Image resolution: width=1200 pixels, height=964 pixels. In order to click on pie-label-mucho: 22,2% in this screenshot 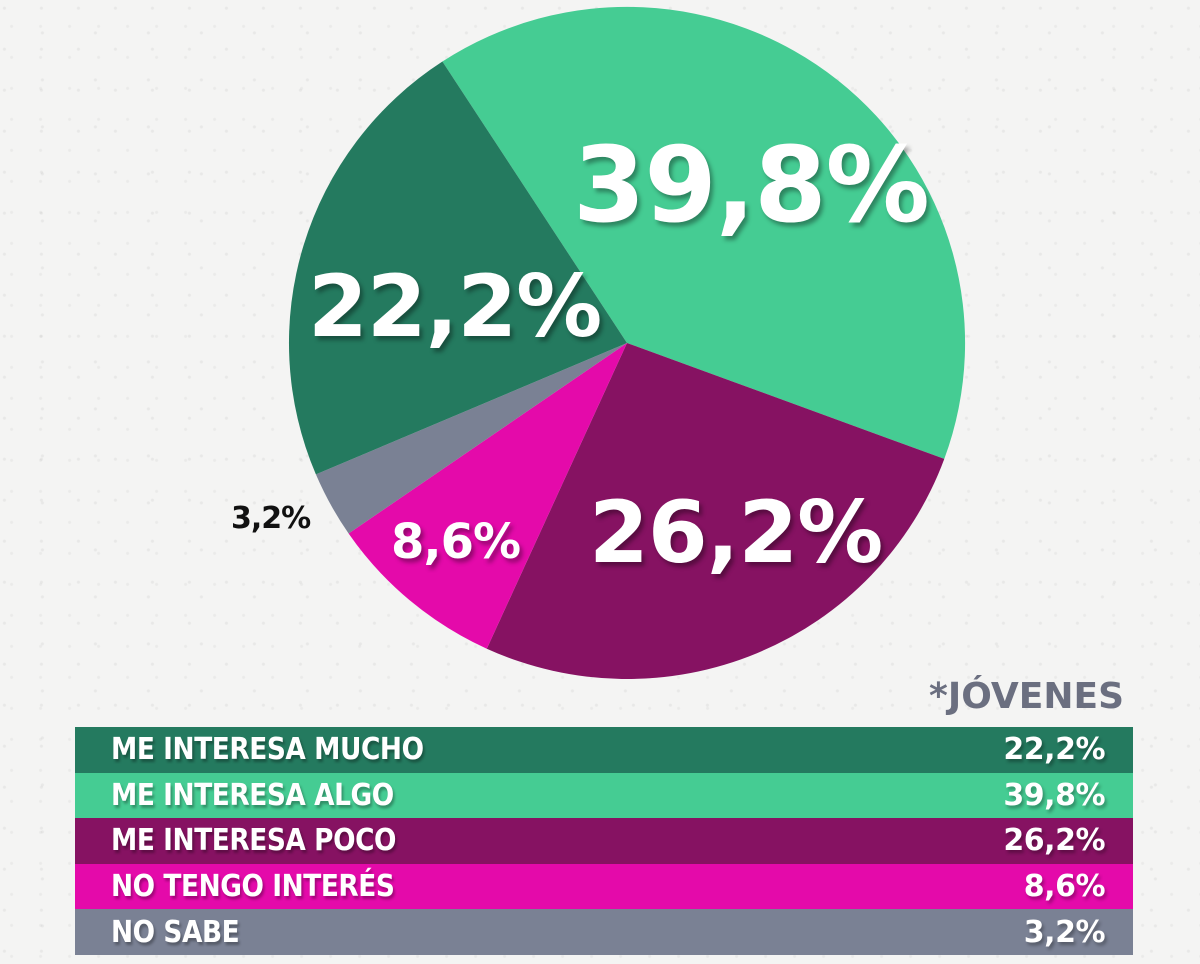, I will do `click(455, 307)`.